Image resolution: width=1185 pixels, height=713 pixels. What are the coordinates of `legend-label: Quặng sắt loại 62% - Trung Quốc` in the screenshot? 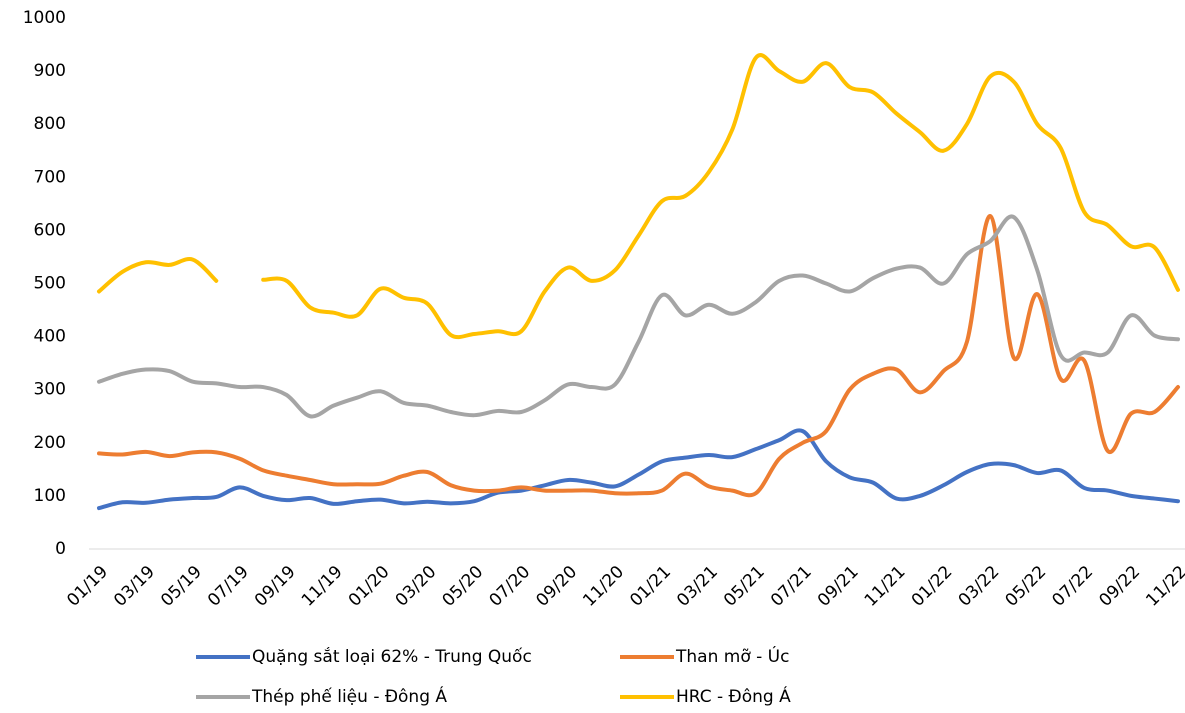 It's located at (392, 656).